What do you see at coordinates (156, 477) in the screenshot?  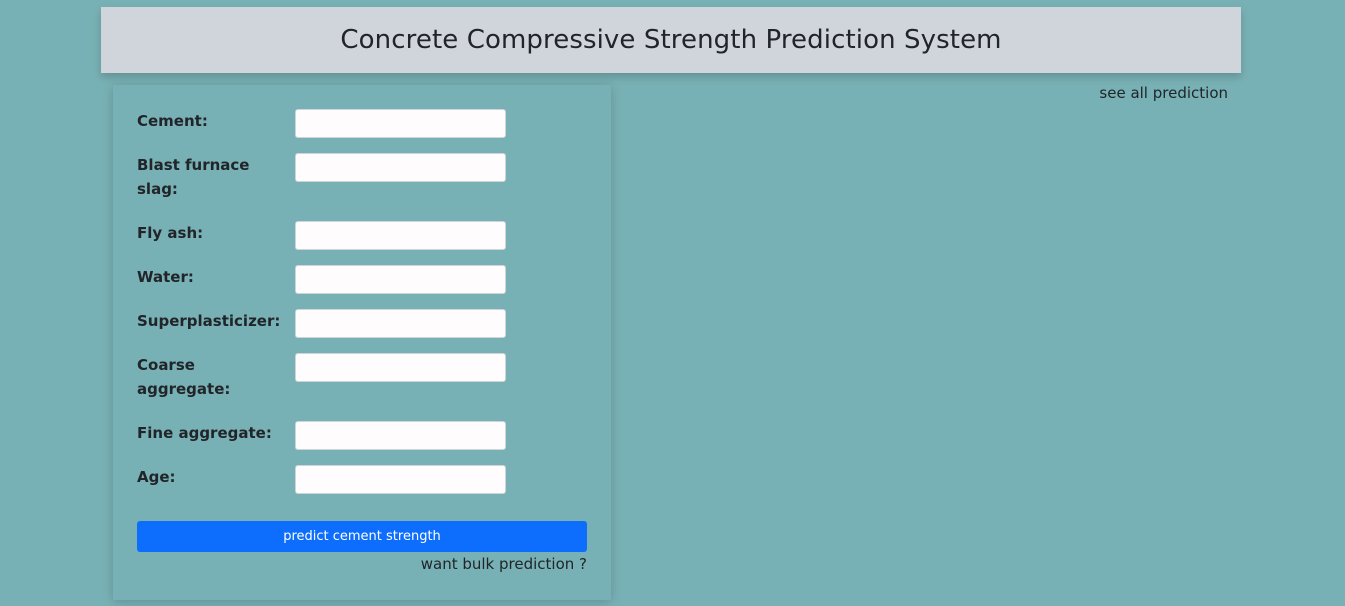 I see `age-label: Age:` at bounding box center [156, 477].